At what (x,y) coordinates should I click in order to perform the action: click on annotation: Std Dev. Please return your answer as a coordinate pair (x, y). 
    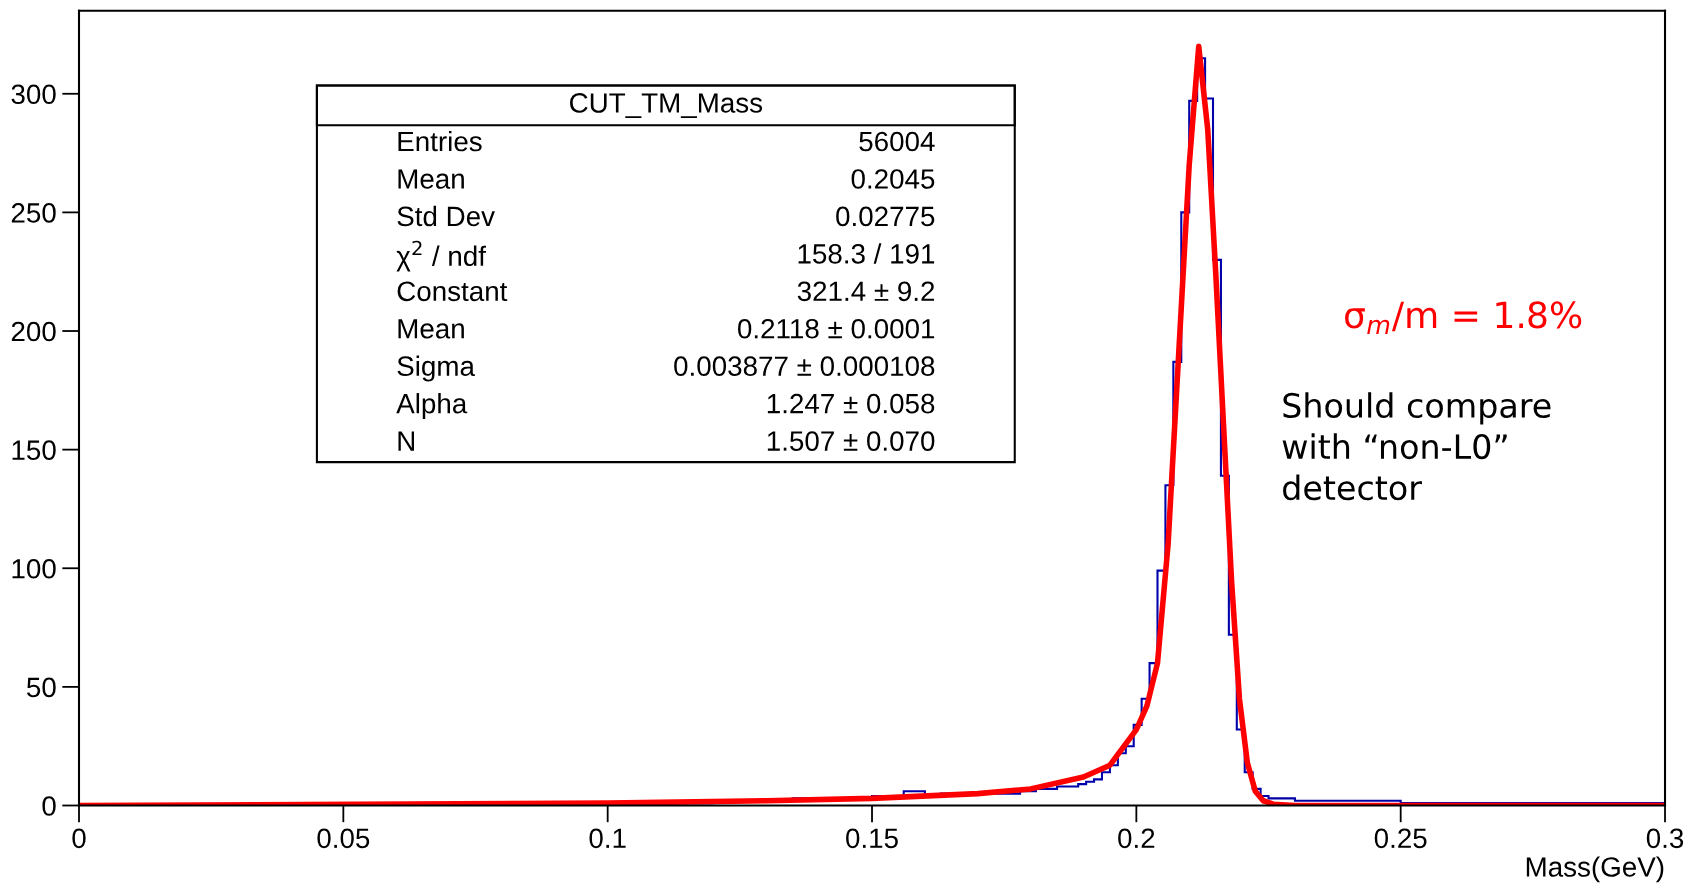
    Looking at the image, I should click on (446, 216).